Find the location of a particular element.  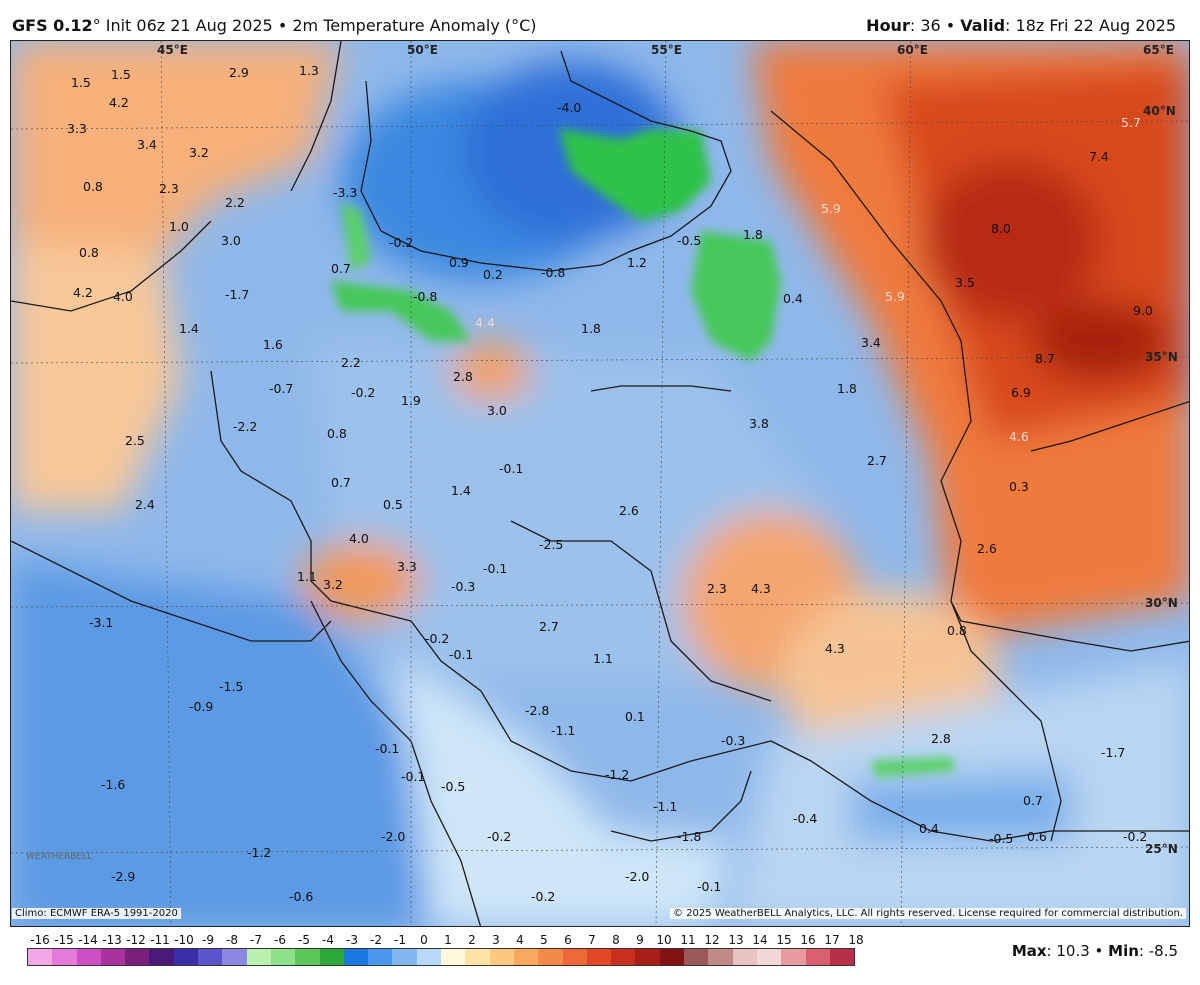

anomaly-value-label: 0.6 is located at coordinates (1037, 836).